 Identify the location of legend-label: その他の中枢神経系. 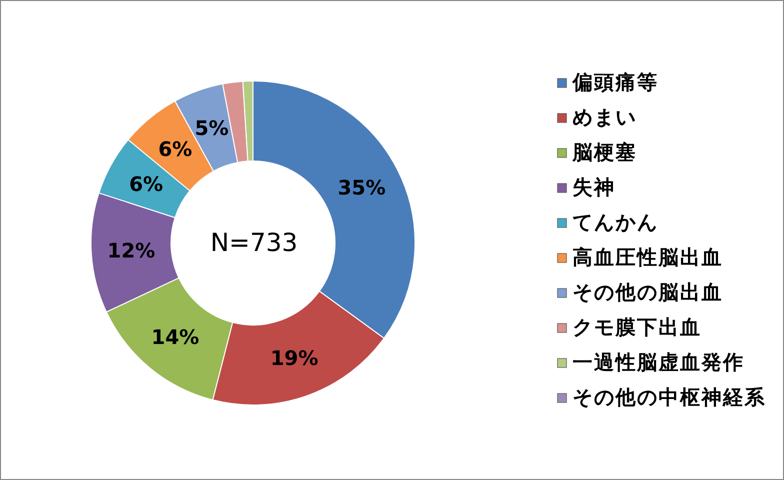
(669, 397).